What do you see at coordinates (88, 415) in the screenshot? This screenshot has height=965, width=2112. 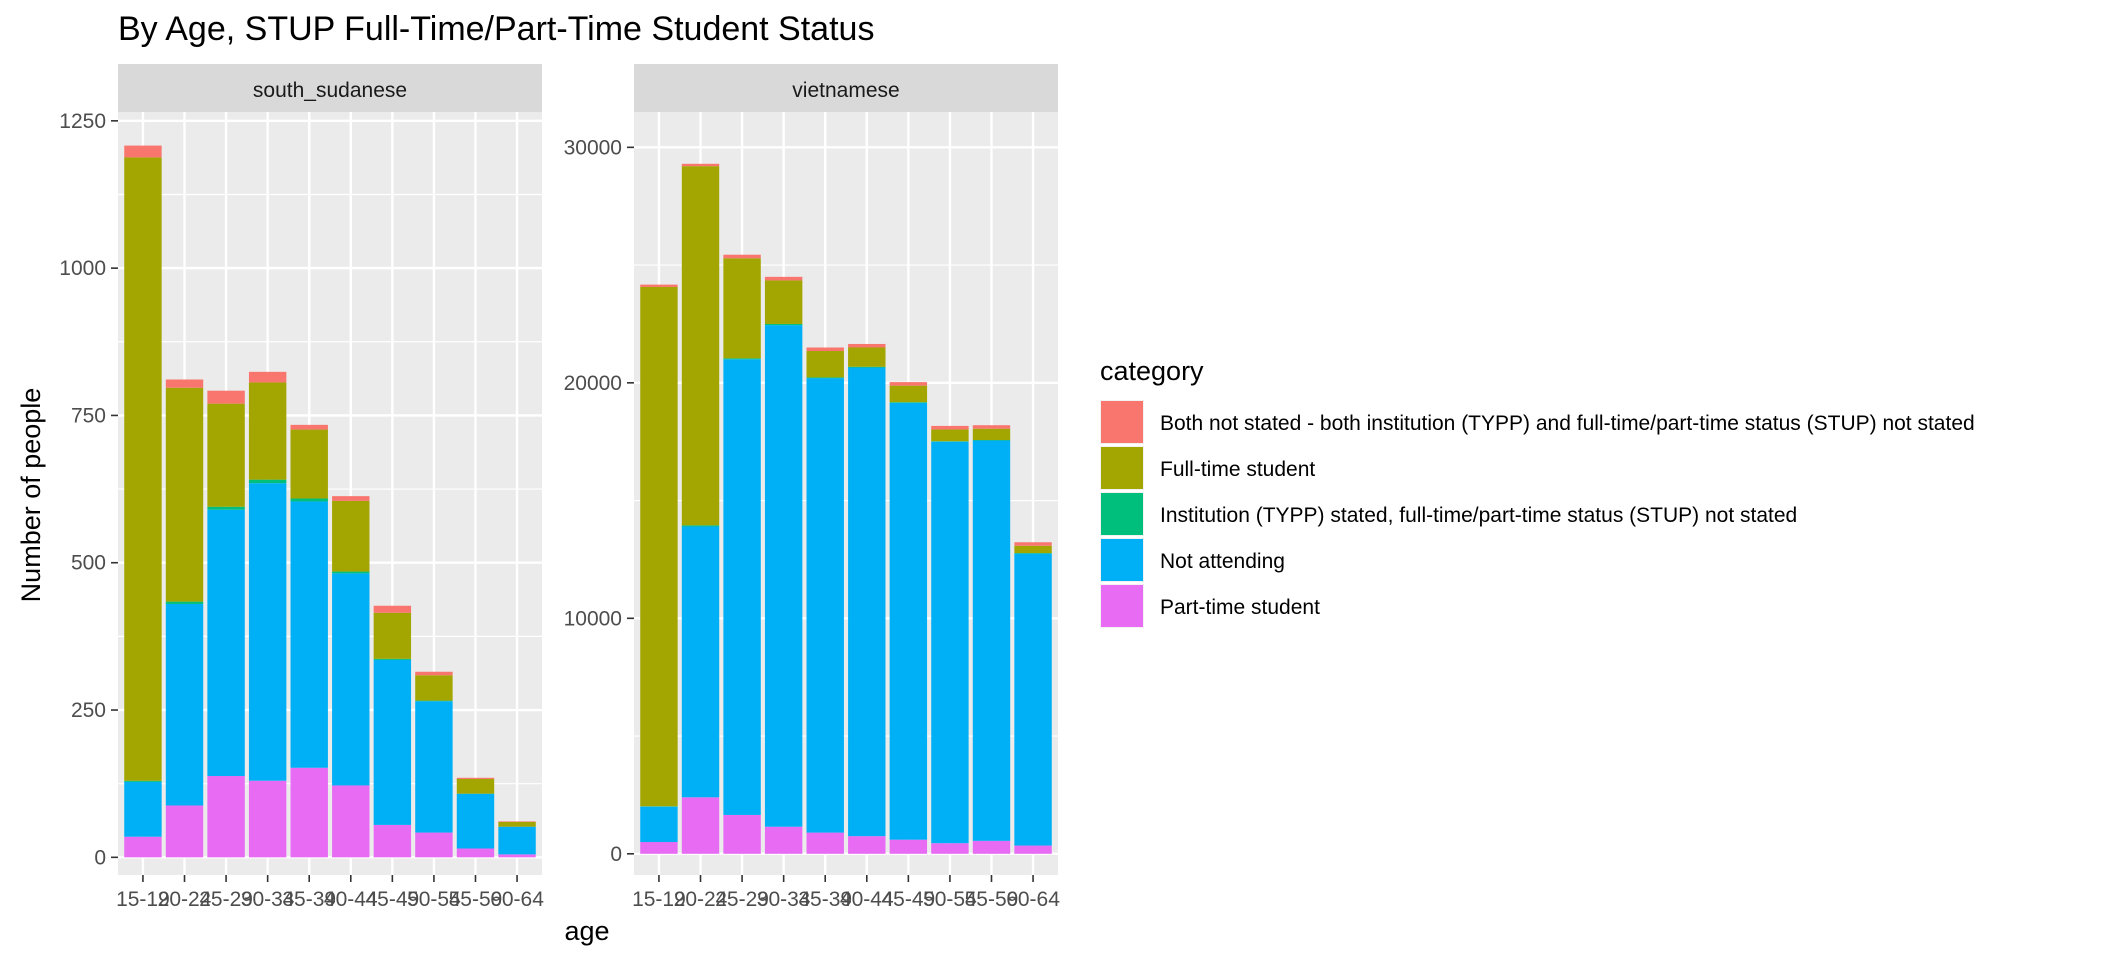 I see `y-tick-label: 750` at bounding box center [88, 415].